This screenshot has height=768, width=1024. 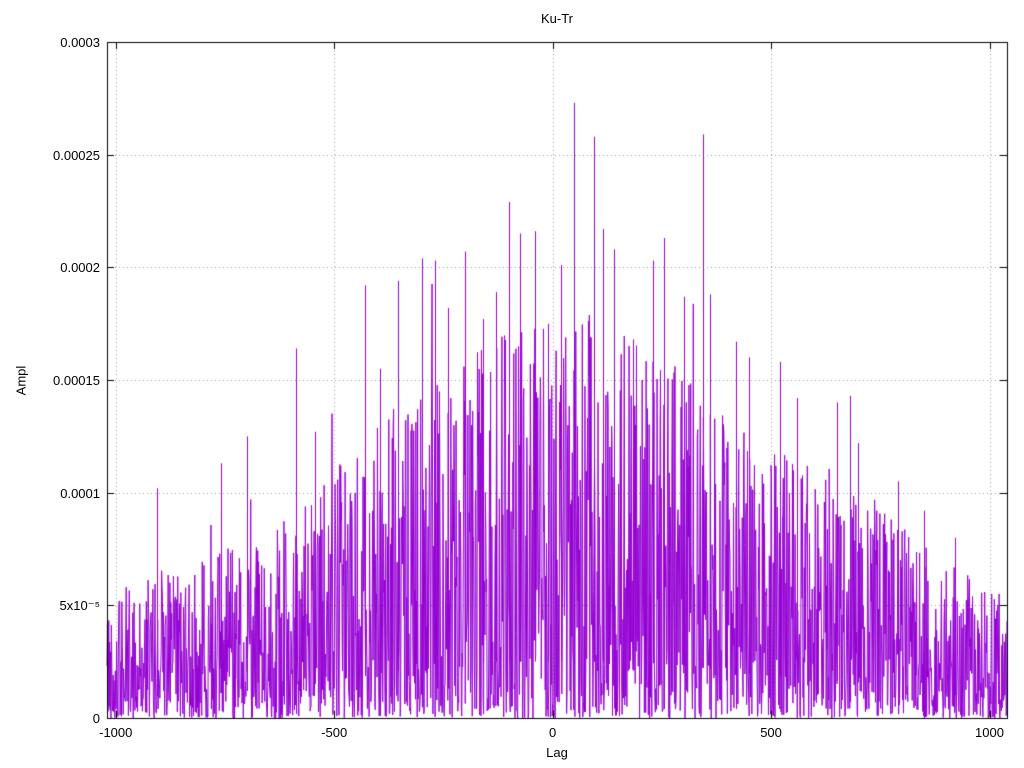 What do you see at coordinates (557, 752) in the screenshot?
I see `x-axis-label: Lag` at bounding box center [557, 752].